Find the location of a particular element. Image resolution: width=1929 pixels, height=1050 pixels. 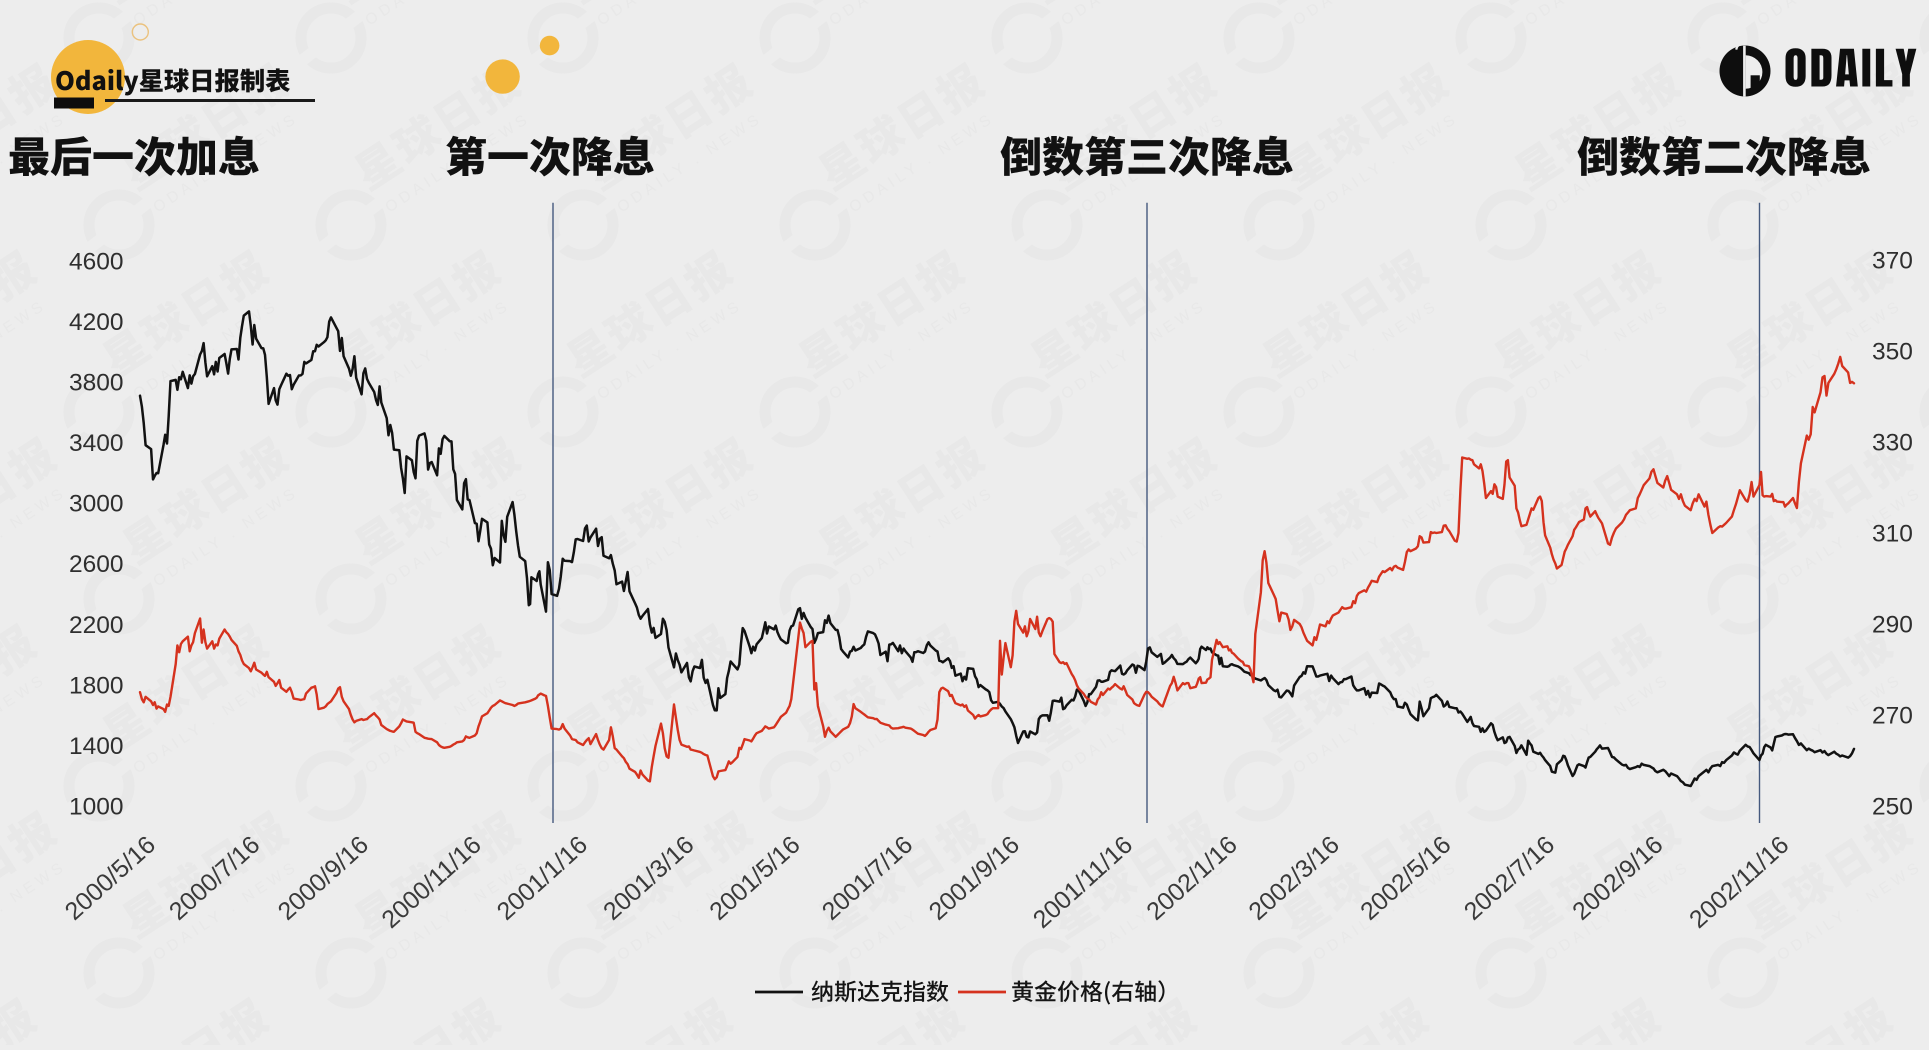

svg-text: 270 is located at coordinates (1892, 716).